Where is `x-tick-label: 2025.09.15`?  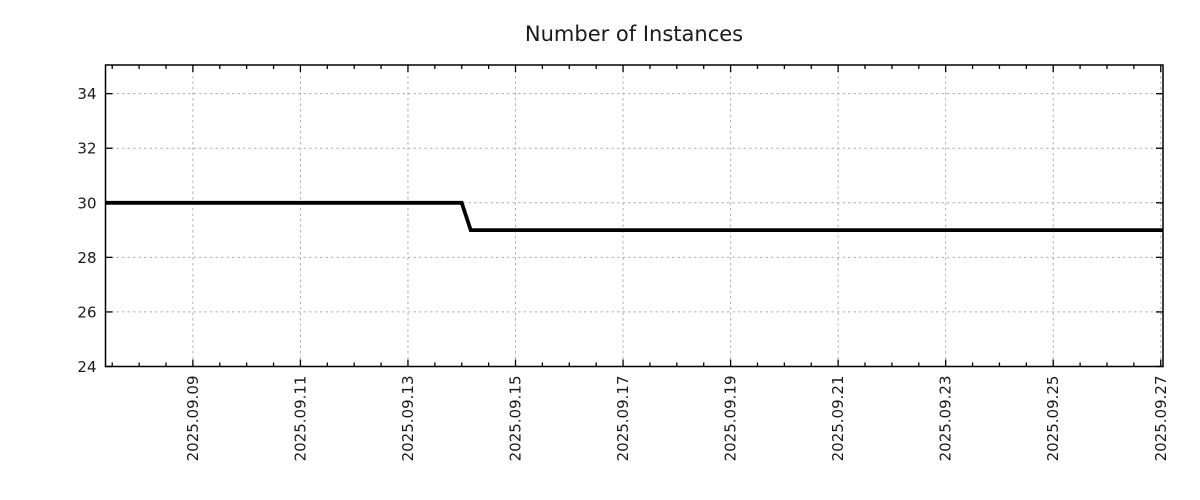 x-tick-label: 2025.09.15 is located at coordinates (516, 419).